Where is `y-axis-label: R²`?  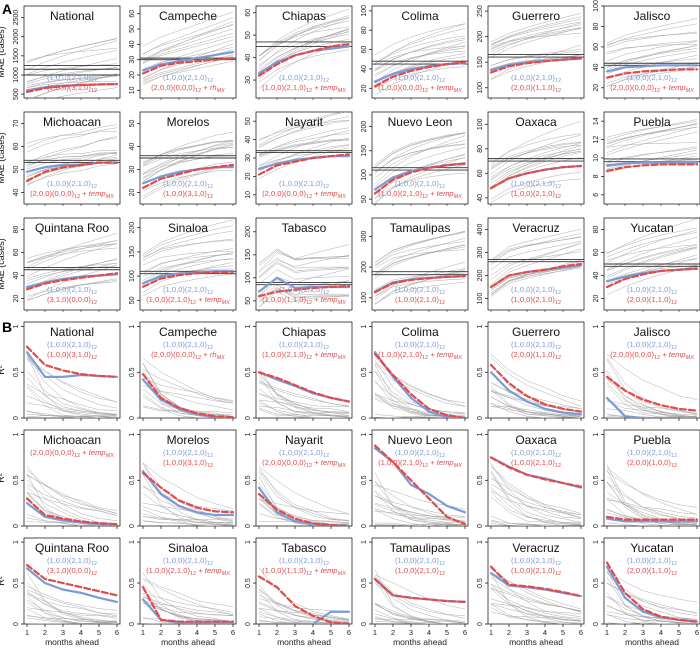
y-axis-label: R² is located at coordinates (3, 370).